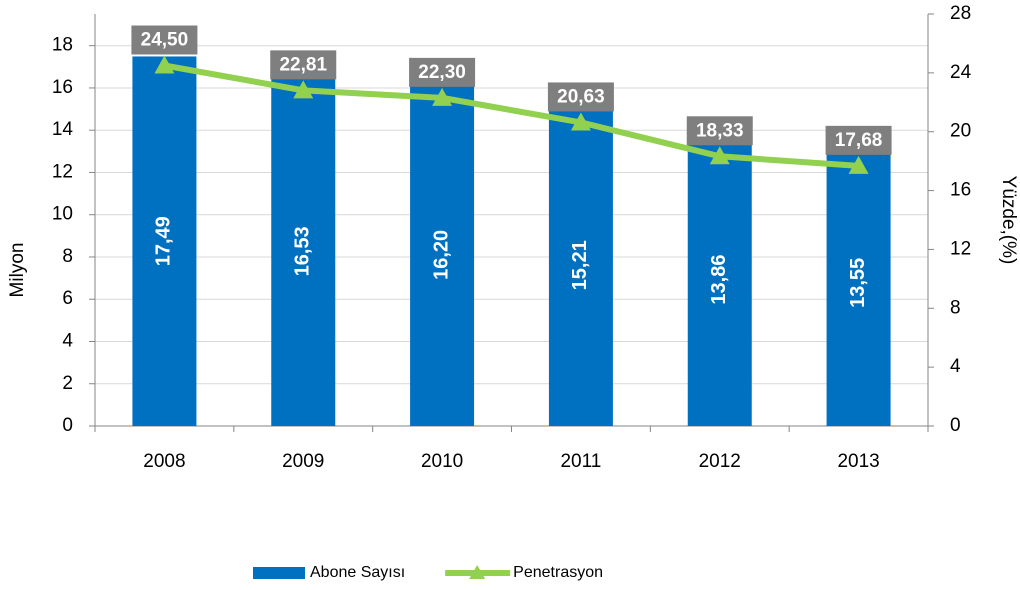 This screenshot has width=1020, height=590. I want to click on bar-value-label: 17,49, so click(164, 241).